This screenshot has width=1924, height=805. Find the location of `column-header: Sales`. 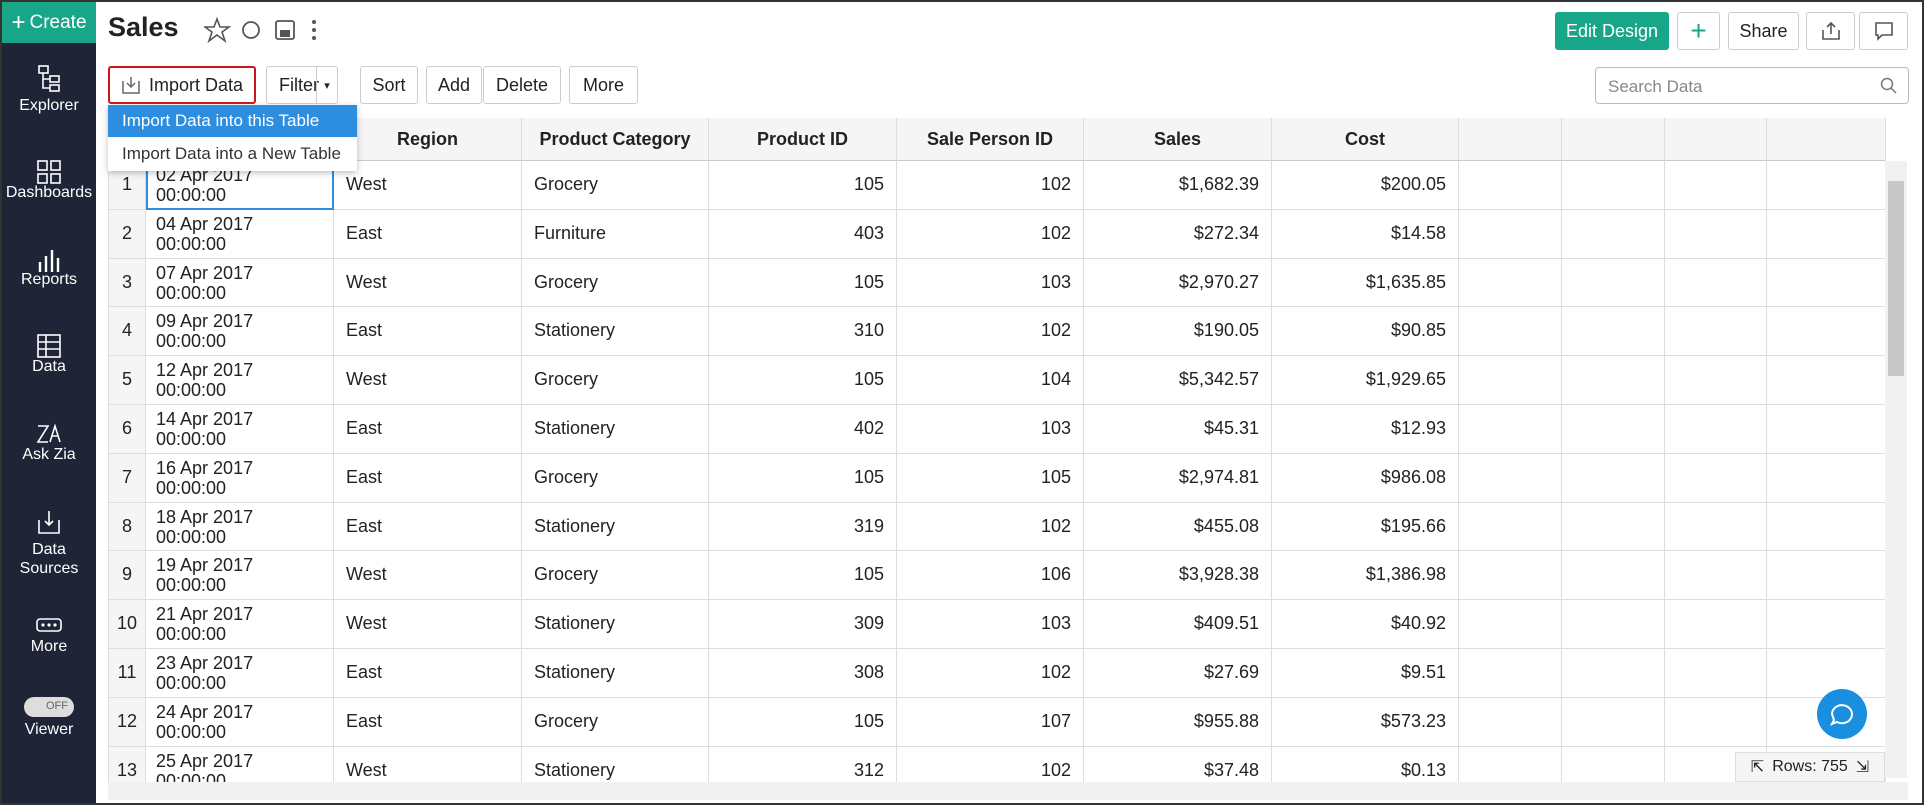

column-header: Sales is located at coordinates (1178, 139).